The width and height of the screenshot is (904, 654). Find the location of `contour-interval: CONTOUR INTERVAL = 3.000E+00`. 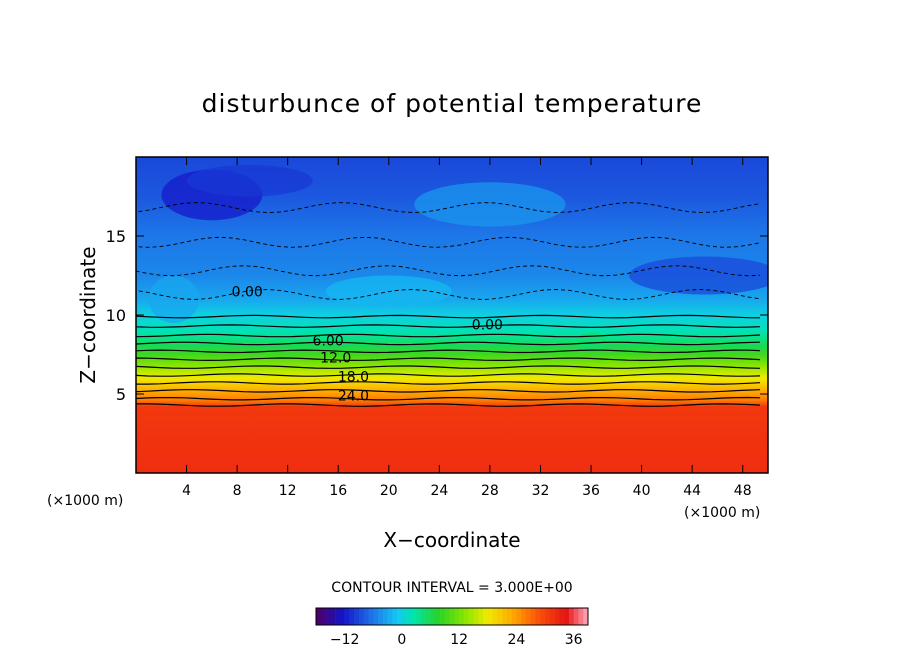

contour-interval: CONTOUR INTERVAL = 3.000E+00 is located at coordinates (451, 588).